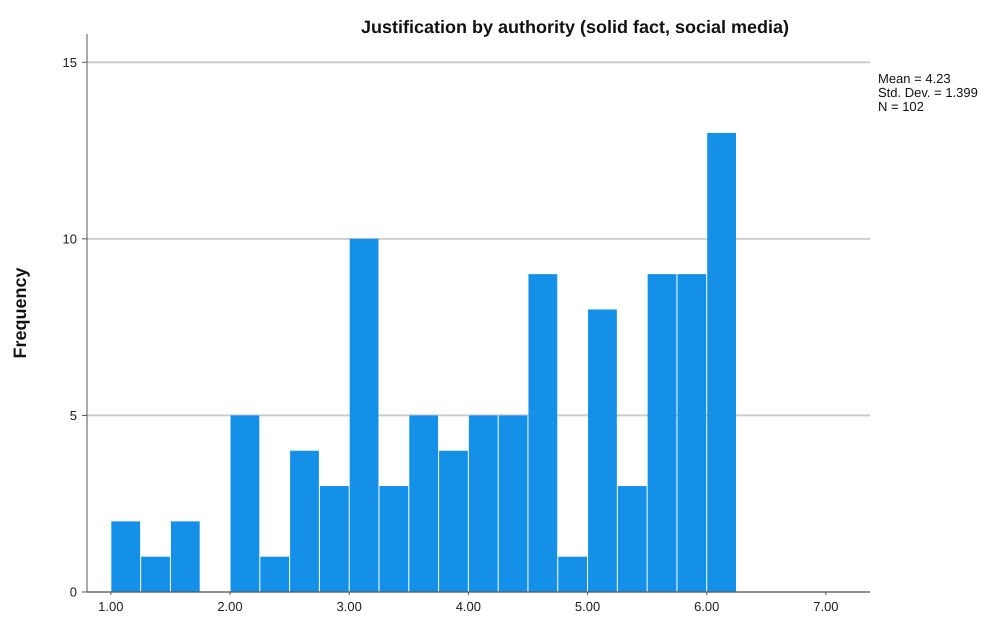 This screenshot has width=996, height=623. Describe the element at coordinates (587, 606) in the screenshot. I see `x-tick-label: 5.00` at that location.